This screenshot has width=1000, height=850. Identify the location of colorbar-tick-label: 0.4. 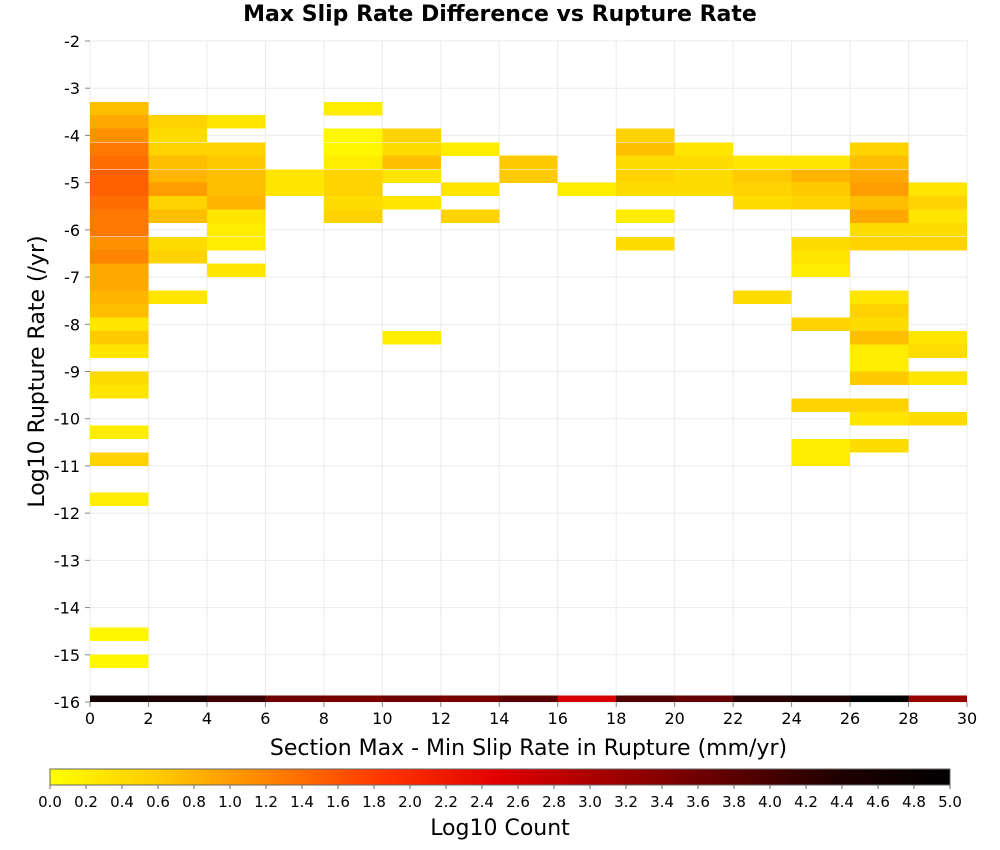
(122, 802).